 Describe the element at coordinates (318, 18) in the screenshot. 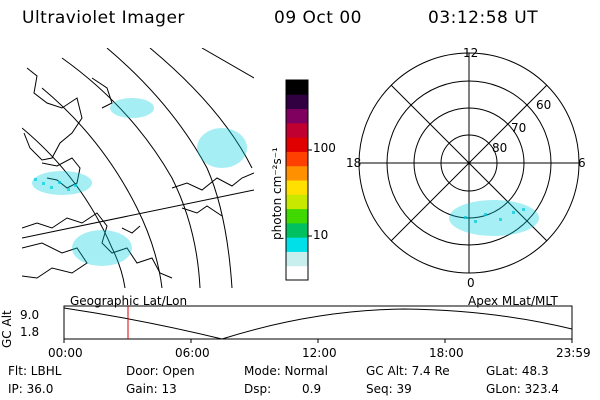

I see `date-label: 09 Oct 00` at that location.